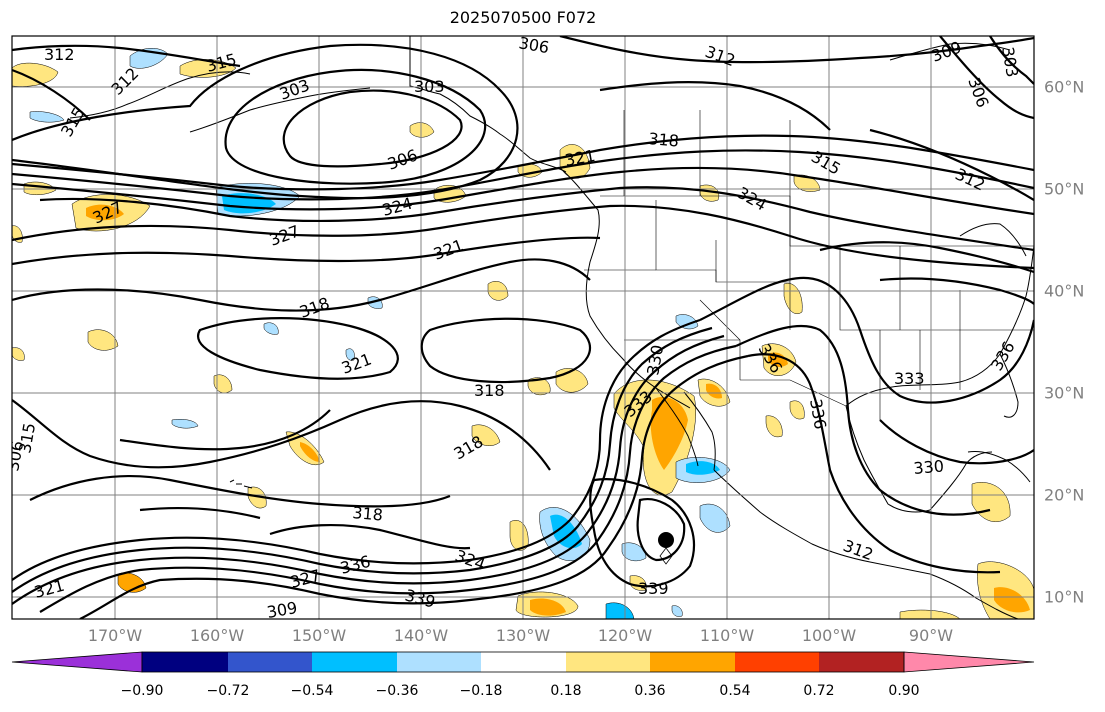 The image size is (1105, 712). What do you see at coordinates (650, 691) in the screenshot?
I see `colorbar-tick: 0.36` at bounding box center [650, 691].